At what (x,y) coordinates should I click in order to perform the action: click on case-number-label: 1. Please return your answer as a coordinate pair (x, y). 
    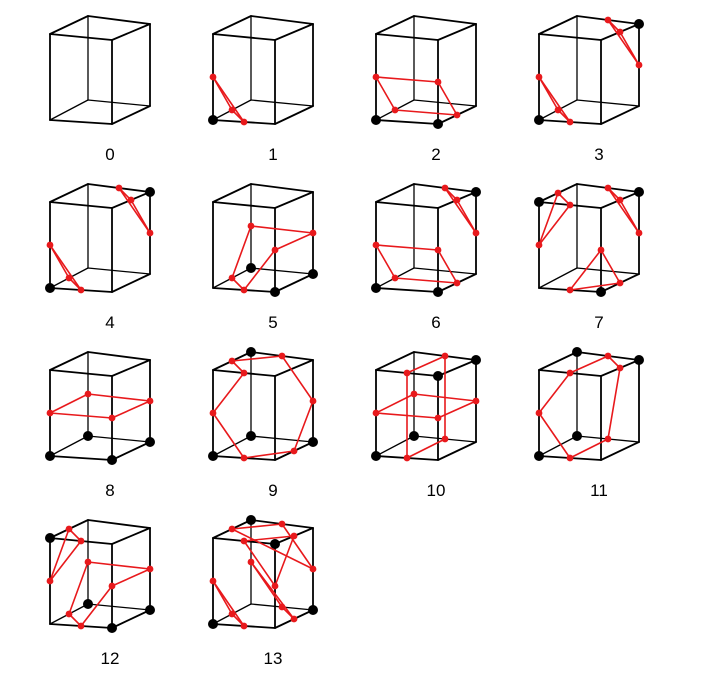
    Looking at the image, I should click on (273, 154).